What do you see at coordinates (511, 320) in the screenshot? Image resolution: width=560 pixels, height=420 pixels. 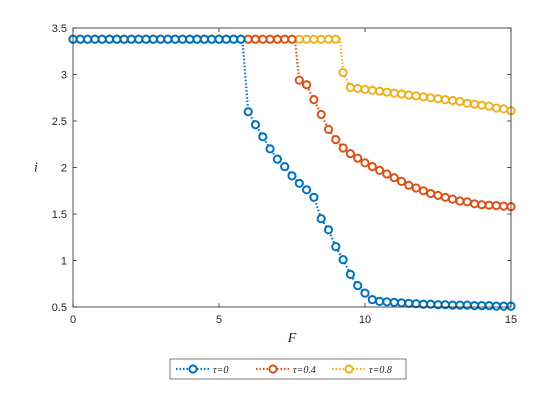 I see `x-tick-label: 15` at bounding box center [511, 320].